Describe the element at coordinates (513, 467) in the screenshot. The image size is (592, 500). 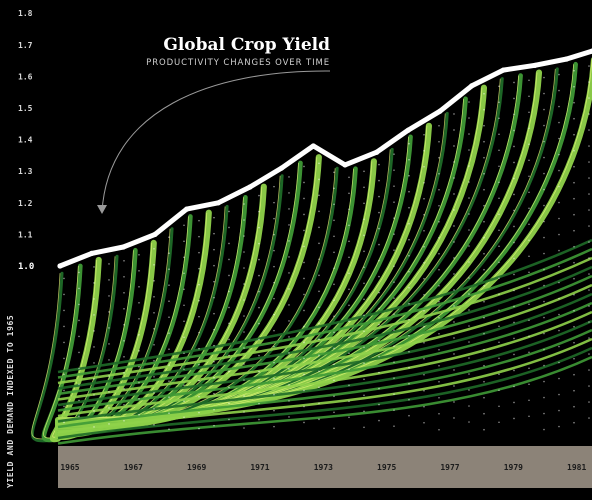
I see `x-tick-label: 1979` at that location.